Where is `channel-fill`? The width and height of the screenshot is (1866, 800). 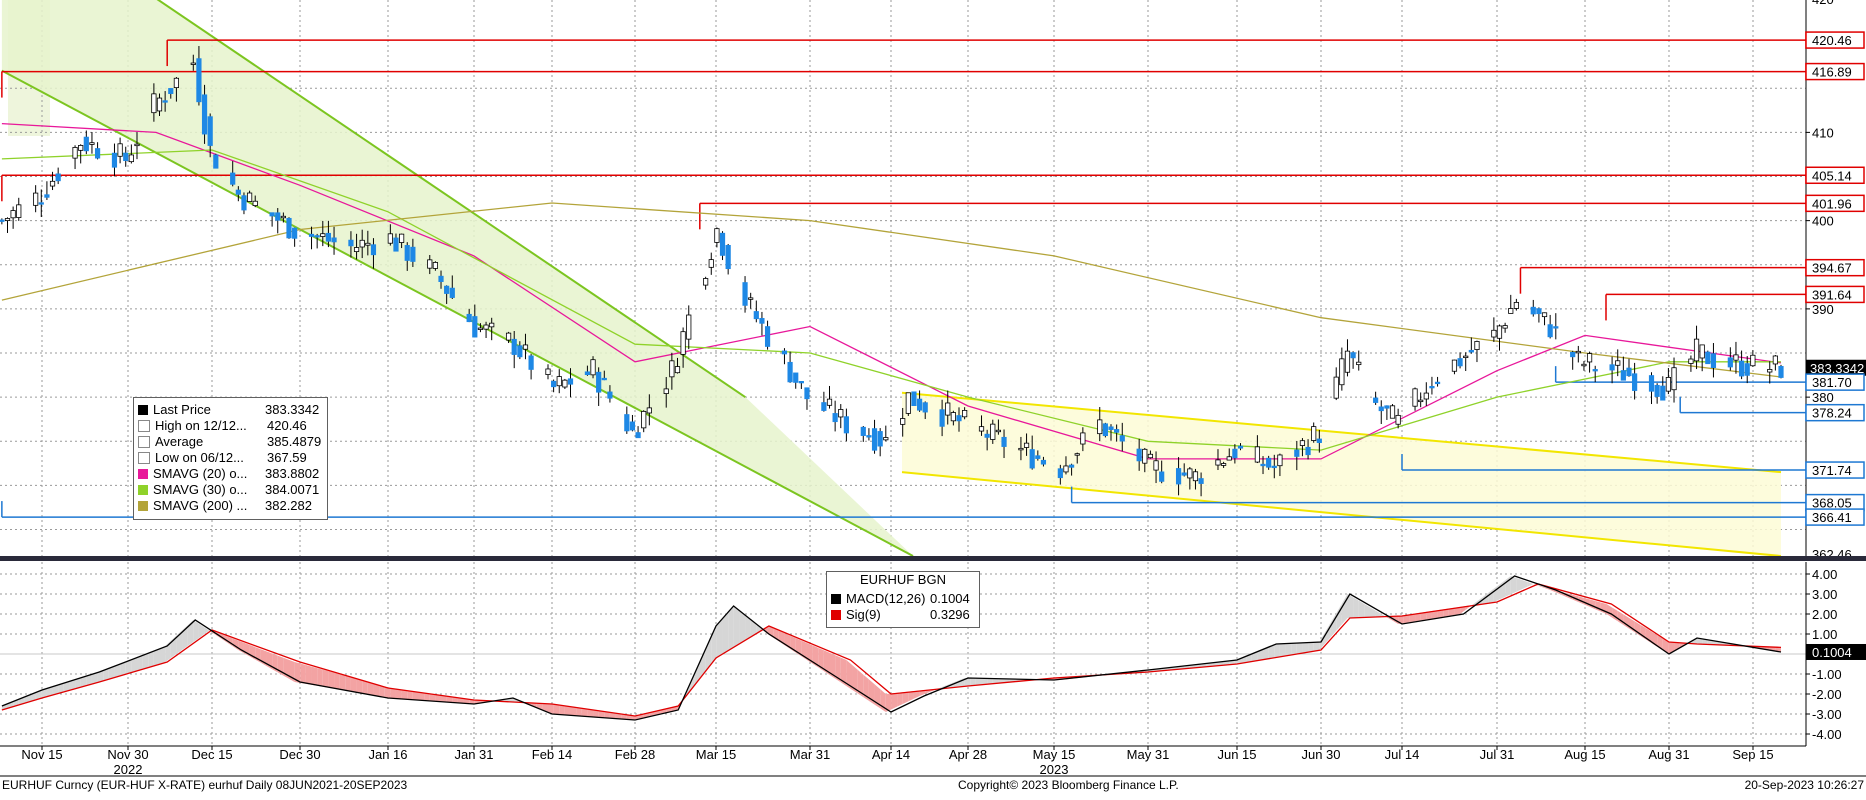 channel-fill is located at coordinates (1341, 474).